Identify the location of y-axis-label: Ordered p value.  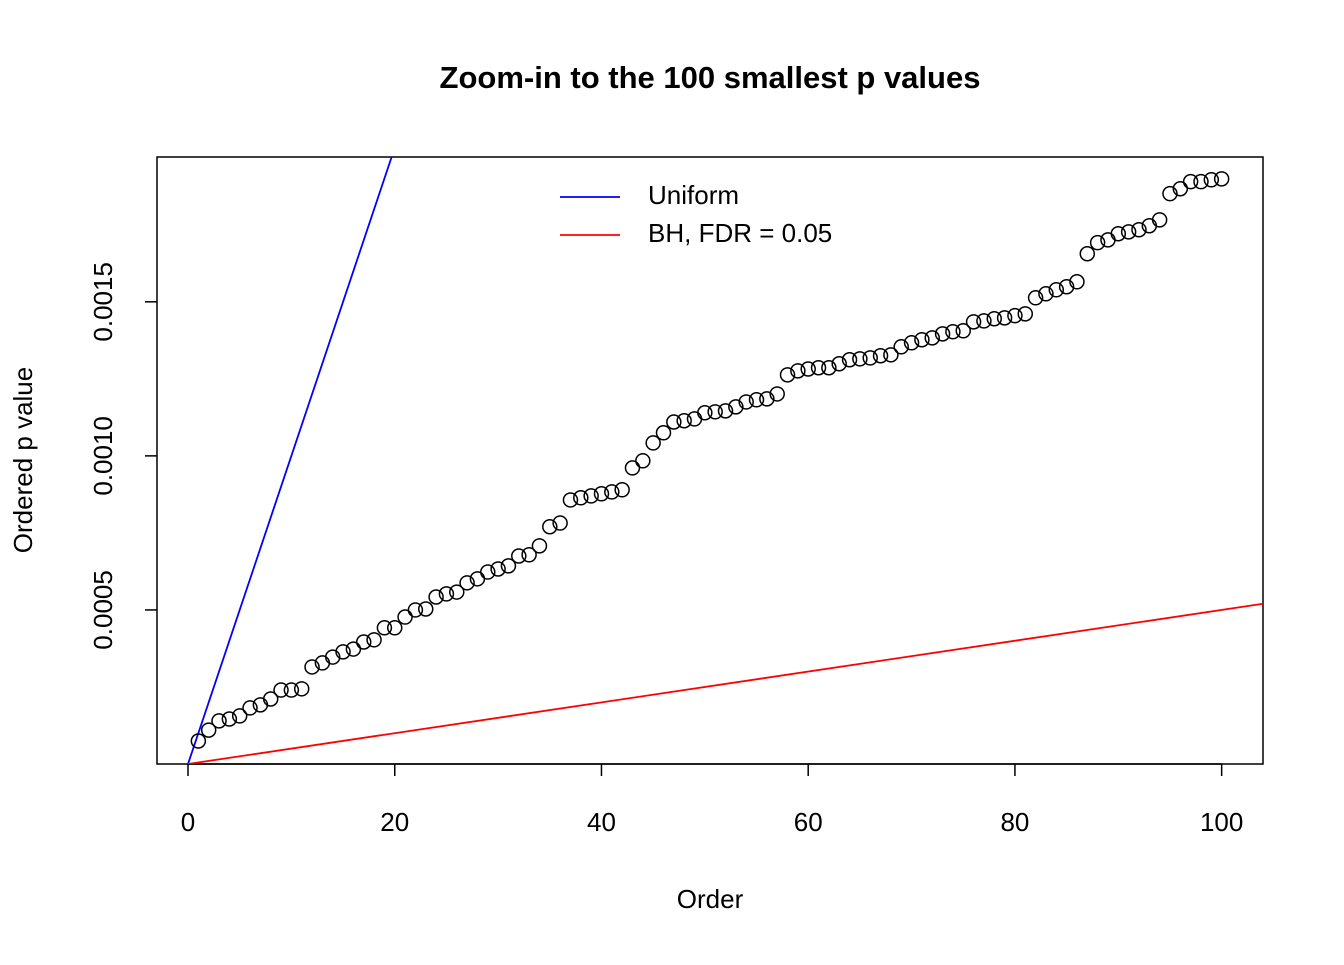
(23, 460).